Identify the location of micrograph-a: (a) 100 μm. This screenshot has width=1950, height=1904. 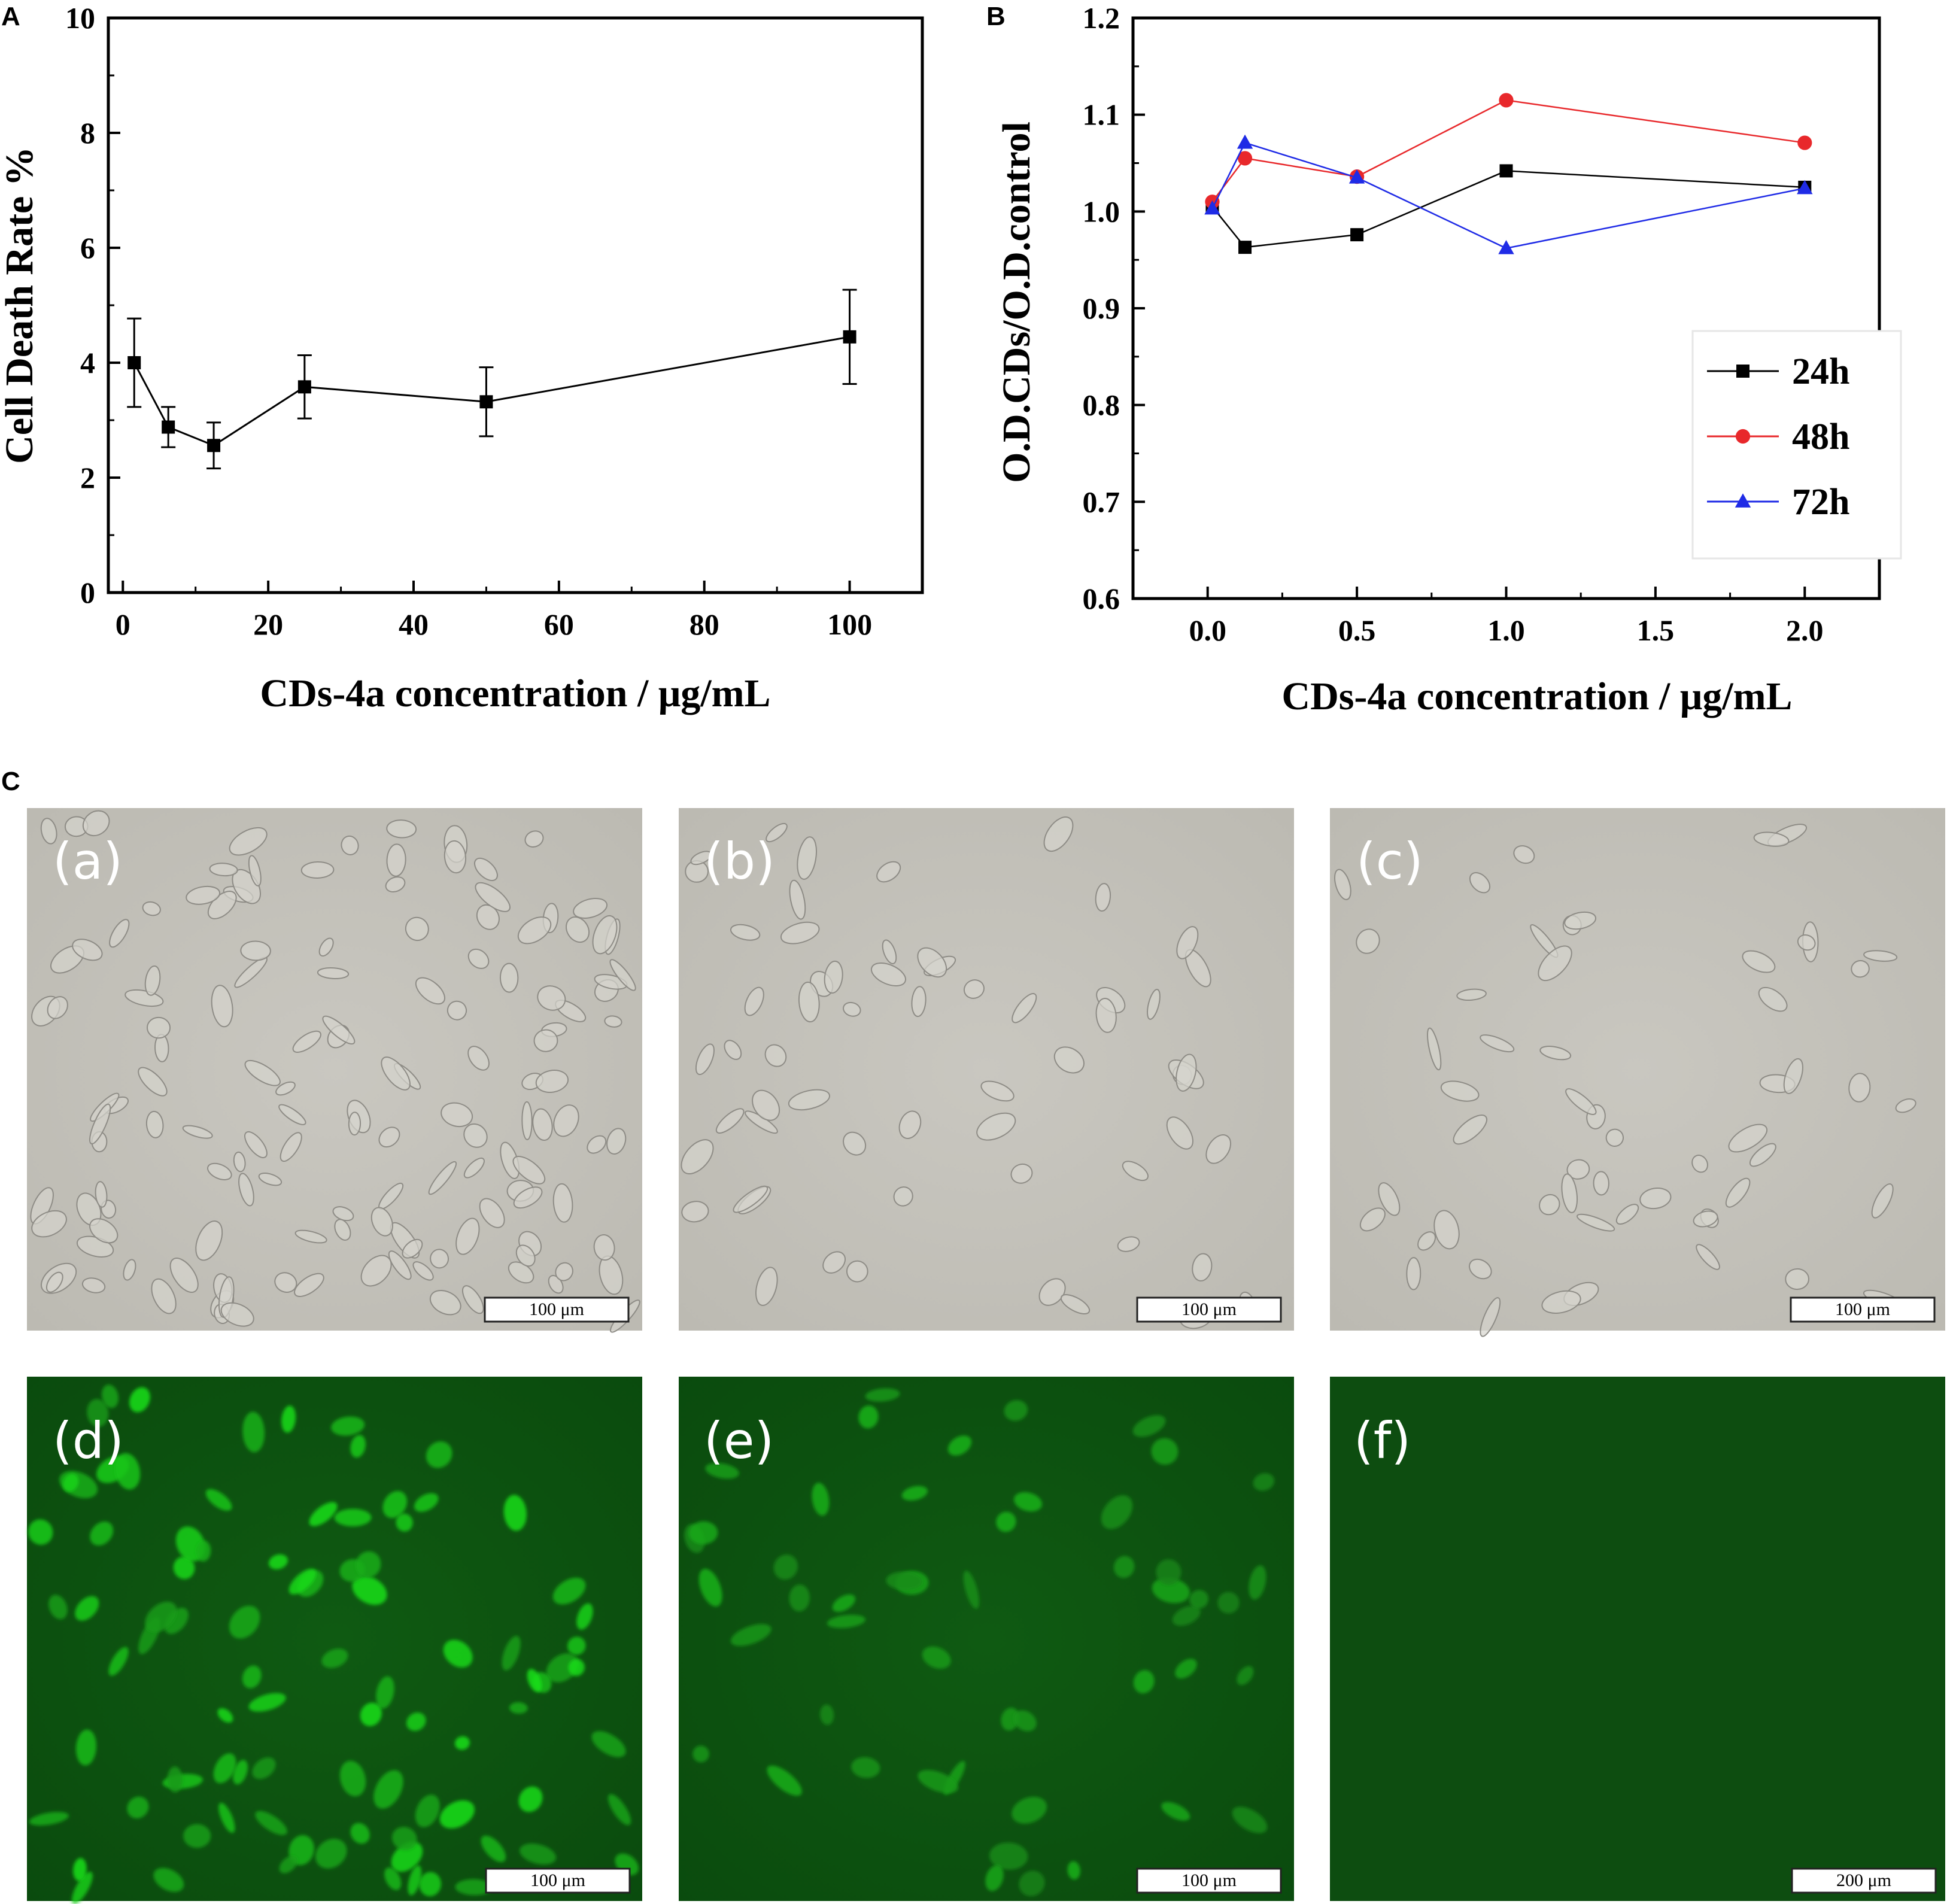
(334, 1070).